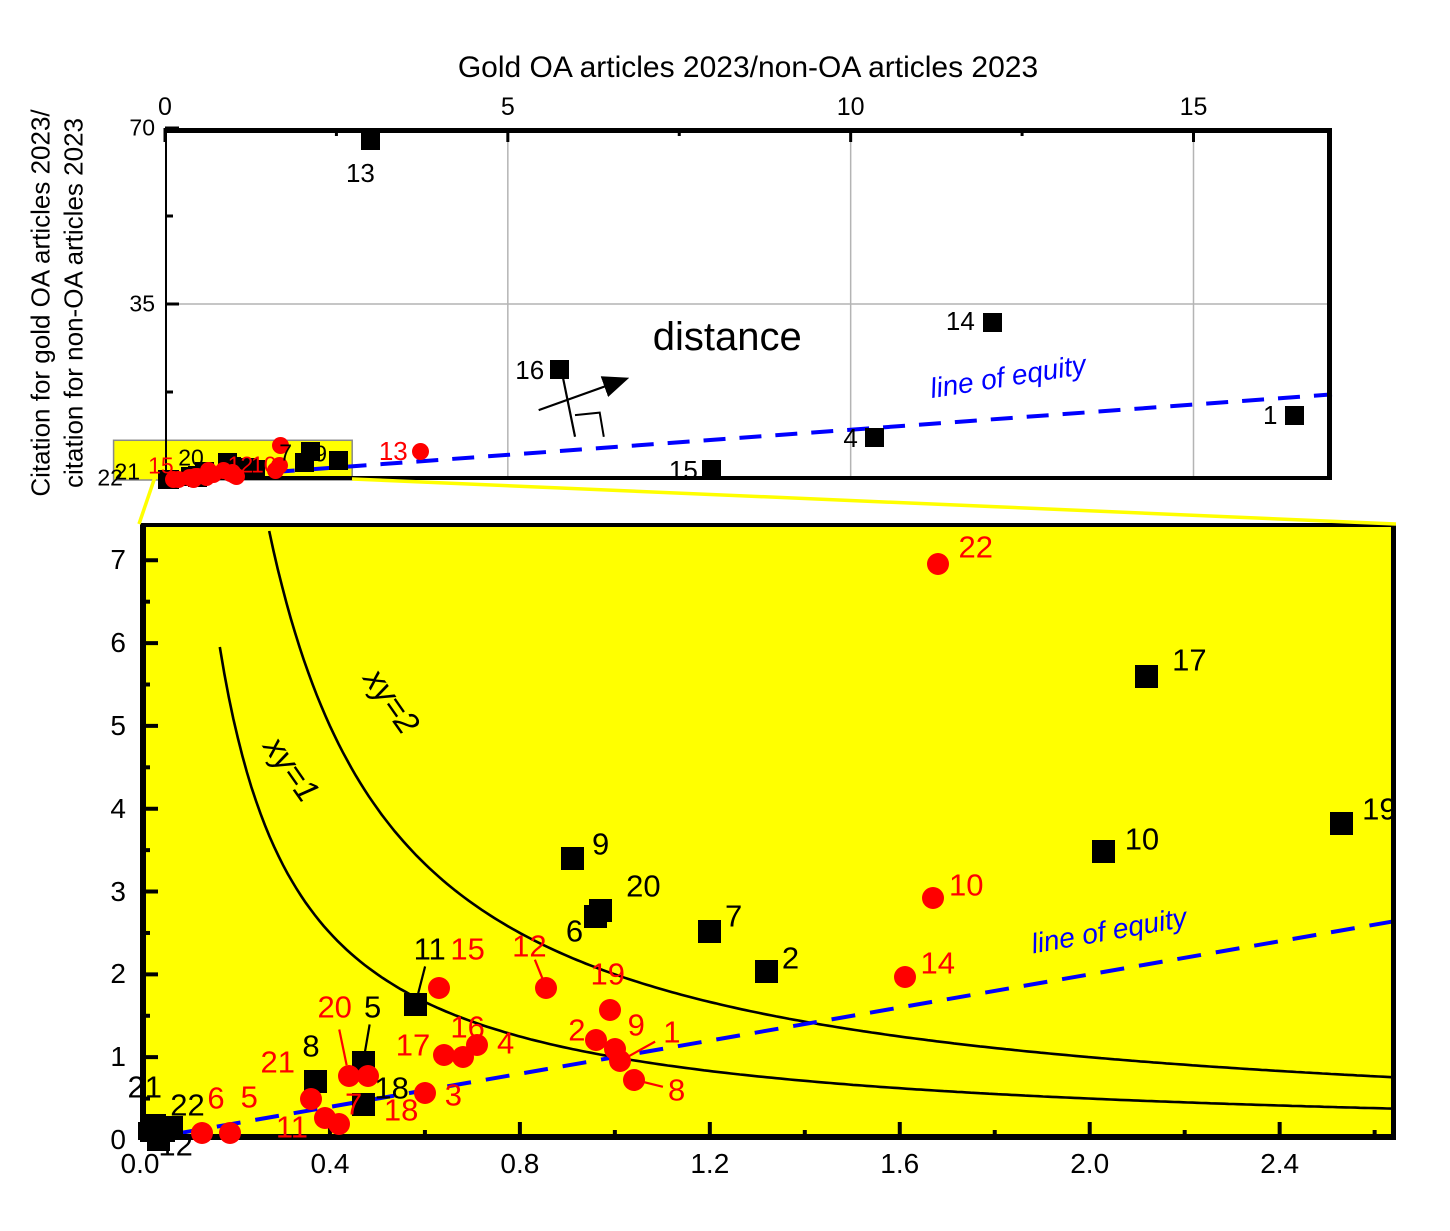 The height and width of the screenshot is (1231, 1450). What do you see at coordinates (277, 1062) in the screenshot?
I see `point-label-red-dots-21: 21` at bounding box center [277, 1062].